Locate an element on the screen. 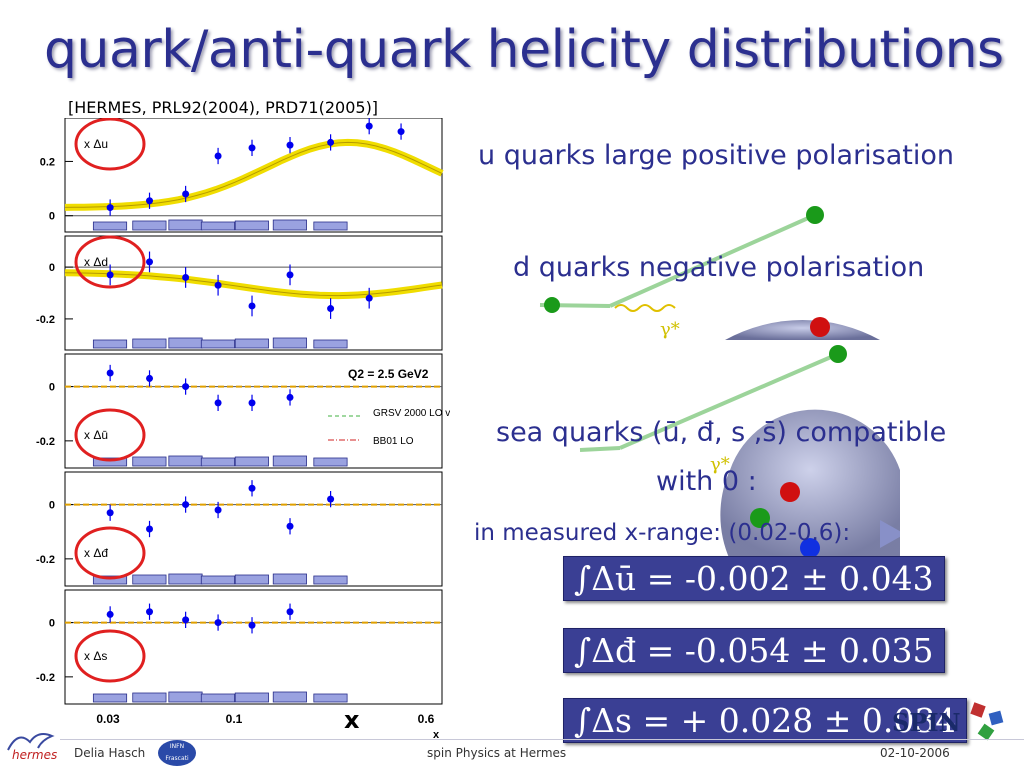 Image resolution: width=1024 pixels, height=768 pixels. panel-4: 0 -0.2 x Δđ is located at coordinates (239, 529).